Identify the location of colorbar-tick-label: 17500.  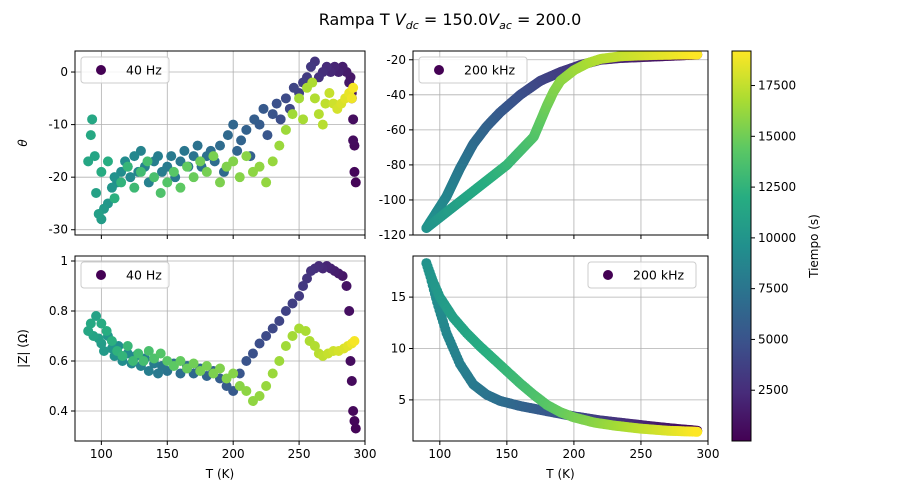
(777, 86).